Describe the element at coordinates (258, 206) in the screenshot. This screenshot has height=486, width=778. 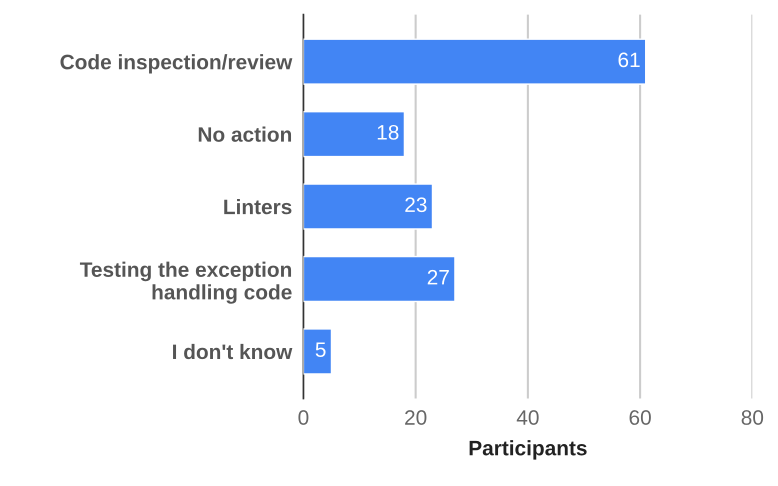
I see `y-tick-label: Linters` at that location.